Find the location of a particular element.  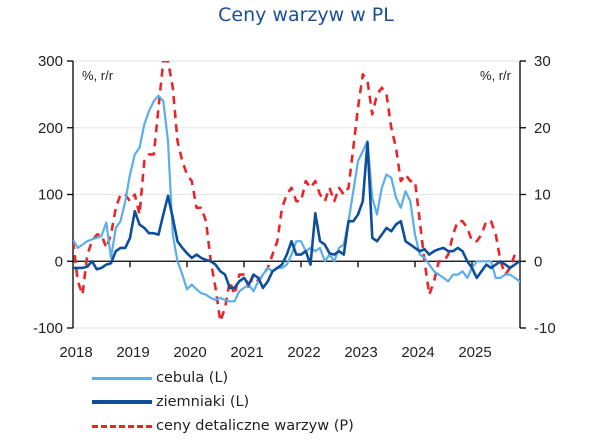

right-axis-tick-label: 10 is located at coordinates (542, 195).